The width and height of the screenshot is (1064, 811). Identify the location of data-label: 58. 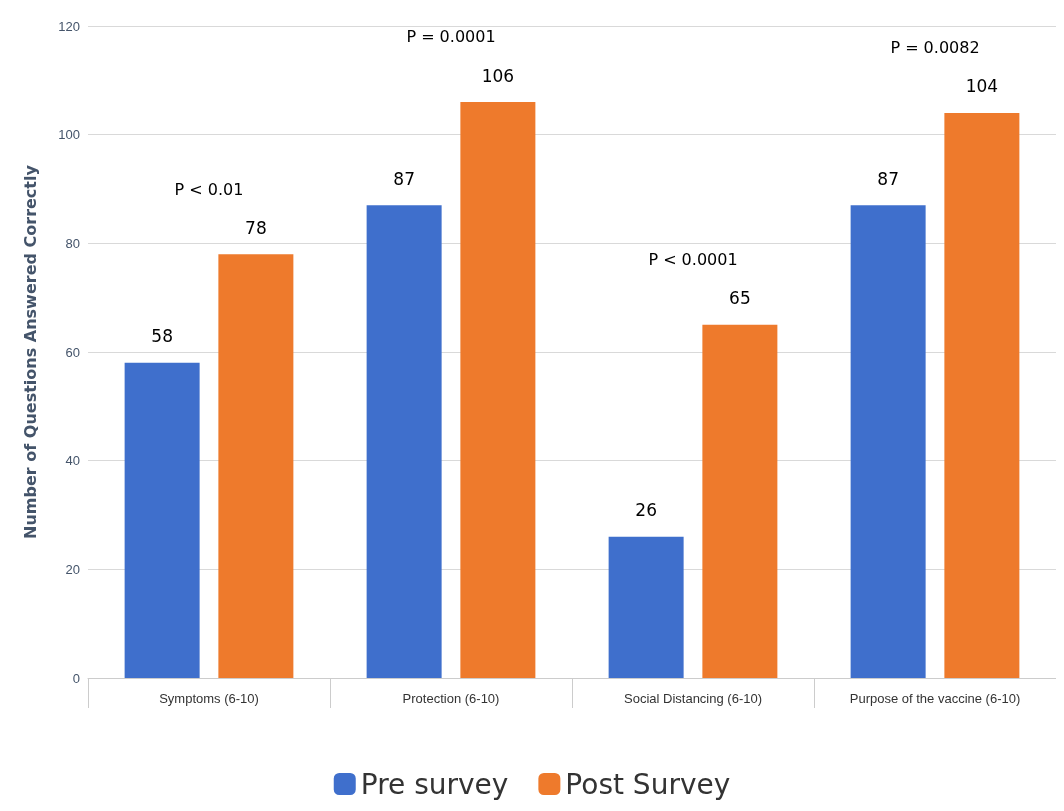
(162, 336).